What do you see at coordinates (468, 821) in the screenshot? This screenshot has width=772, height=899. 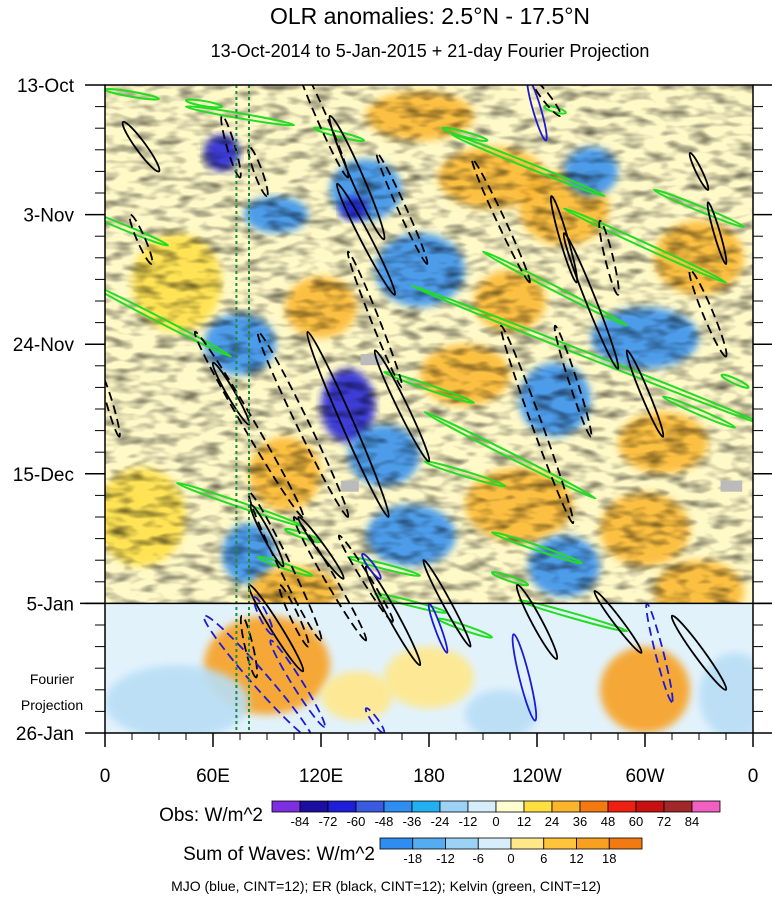 I see `colorbar-tick-6: -12` at bounding box center [468, 821].